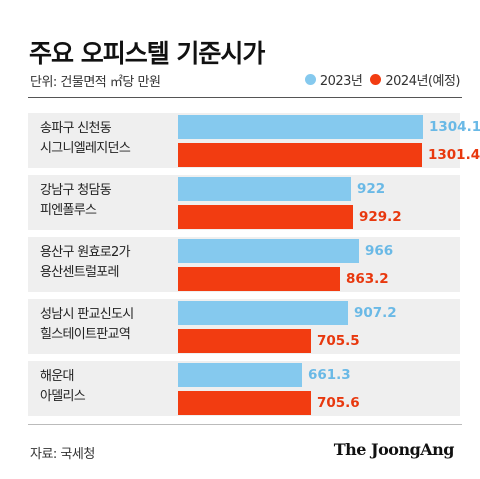 The width and height of the screenshot is (480, 479). I want to click on value-label-2023: 966, so click(379, 251).